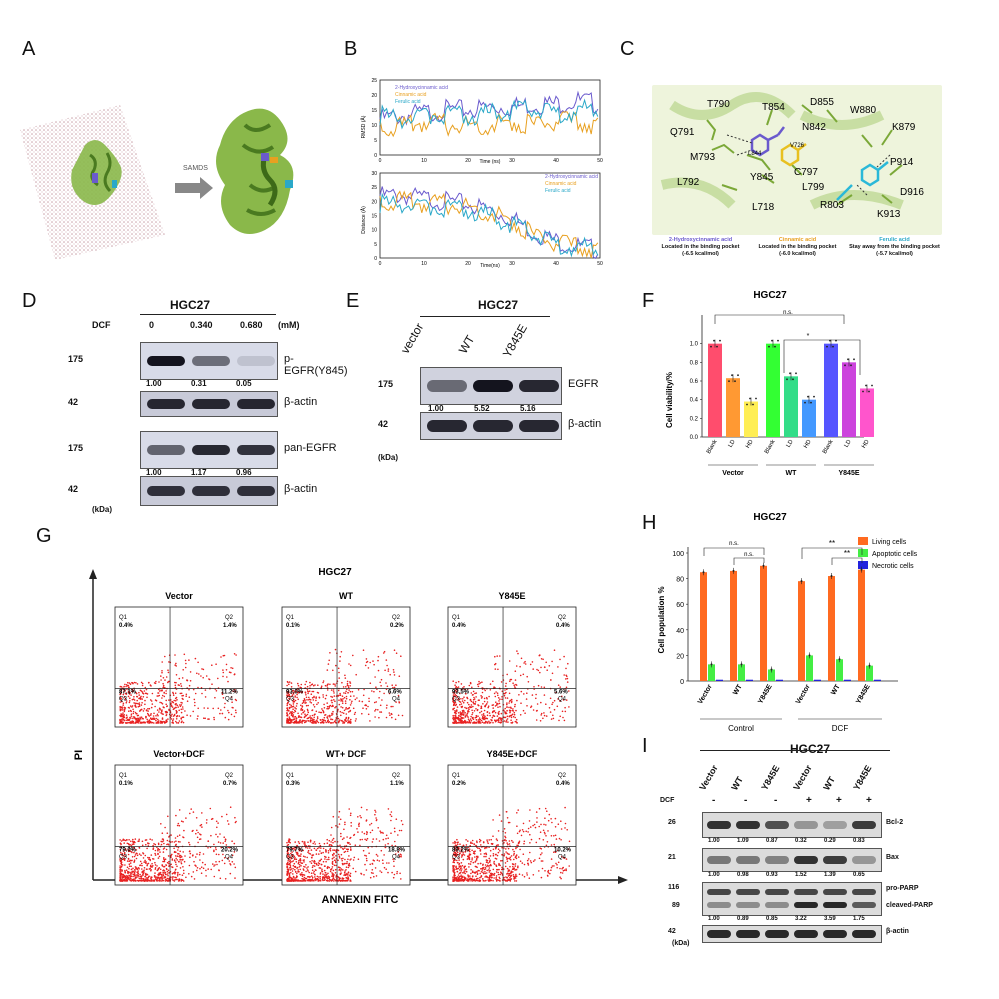 Image resolution: width=999 pixels, height=999 pixels. I want to click on i-band, so click(748, 934).